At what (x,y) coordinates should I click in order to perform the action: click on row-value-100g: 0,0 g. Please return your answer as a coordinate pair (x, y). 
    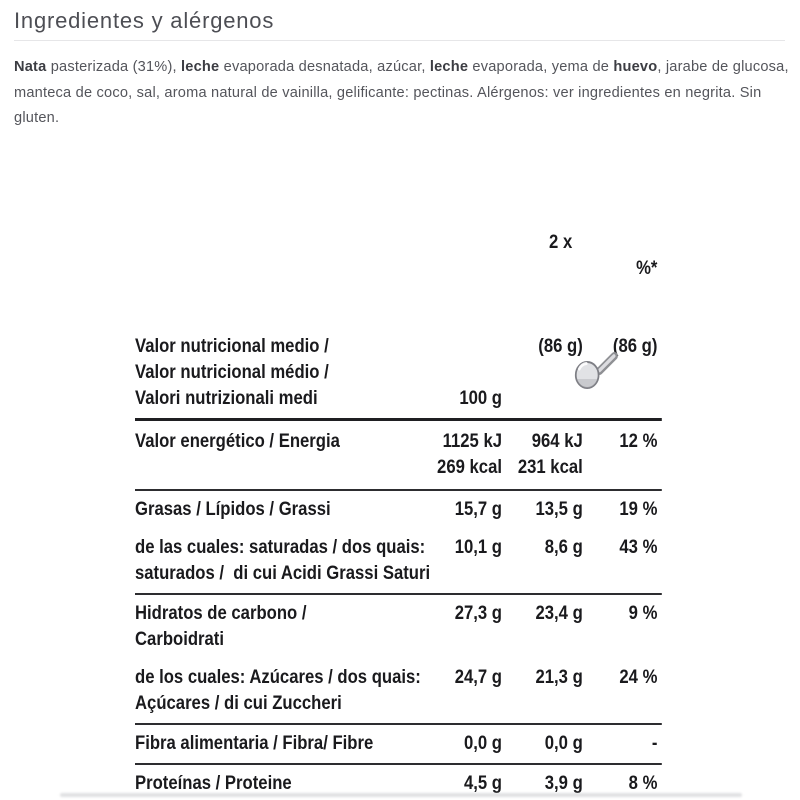
    Looking at the image, I should click on (483, 743).